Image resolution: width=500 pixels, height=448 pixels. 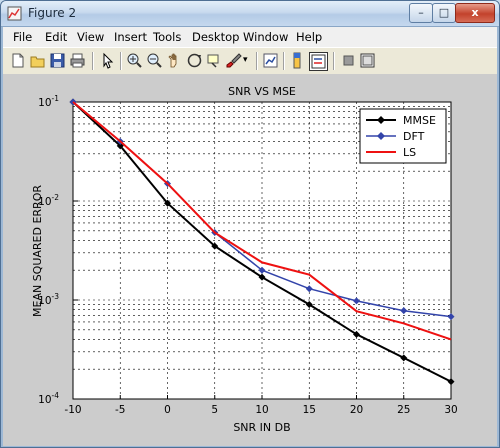 I want to click on rotate-3d-icon, so click(x=194, y=60).